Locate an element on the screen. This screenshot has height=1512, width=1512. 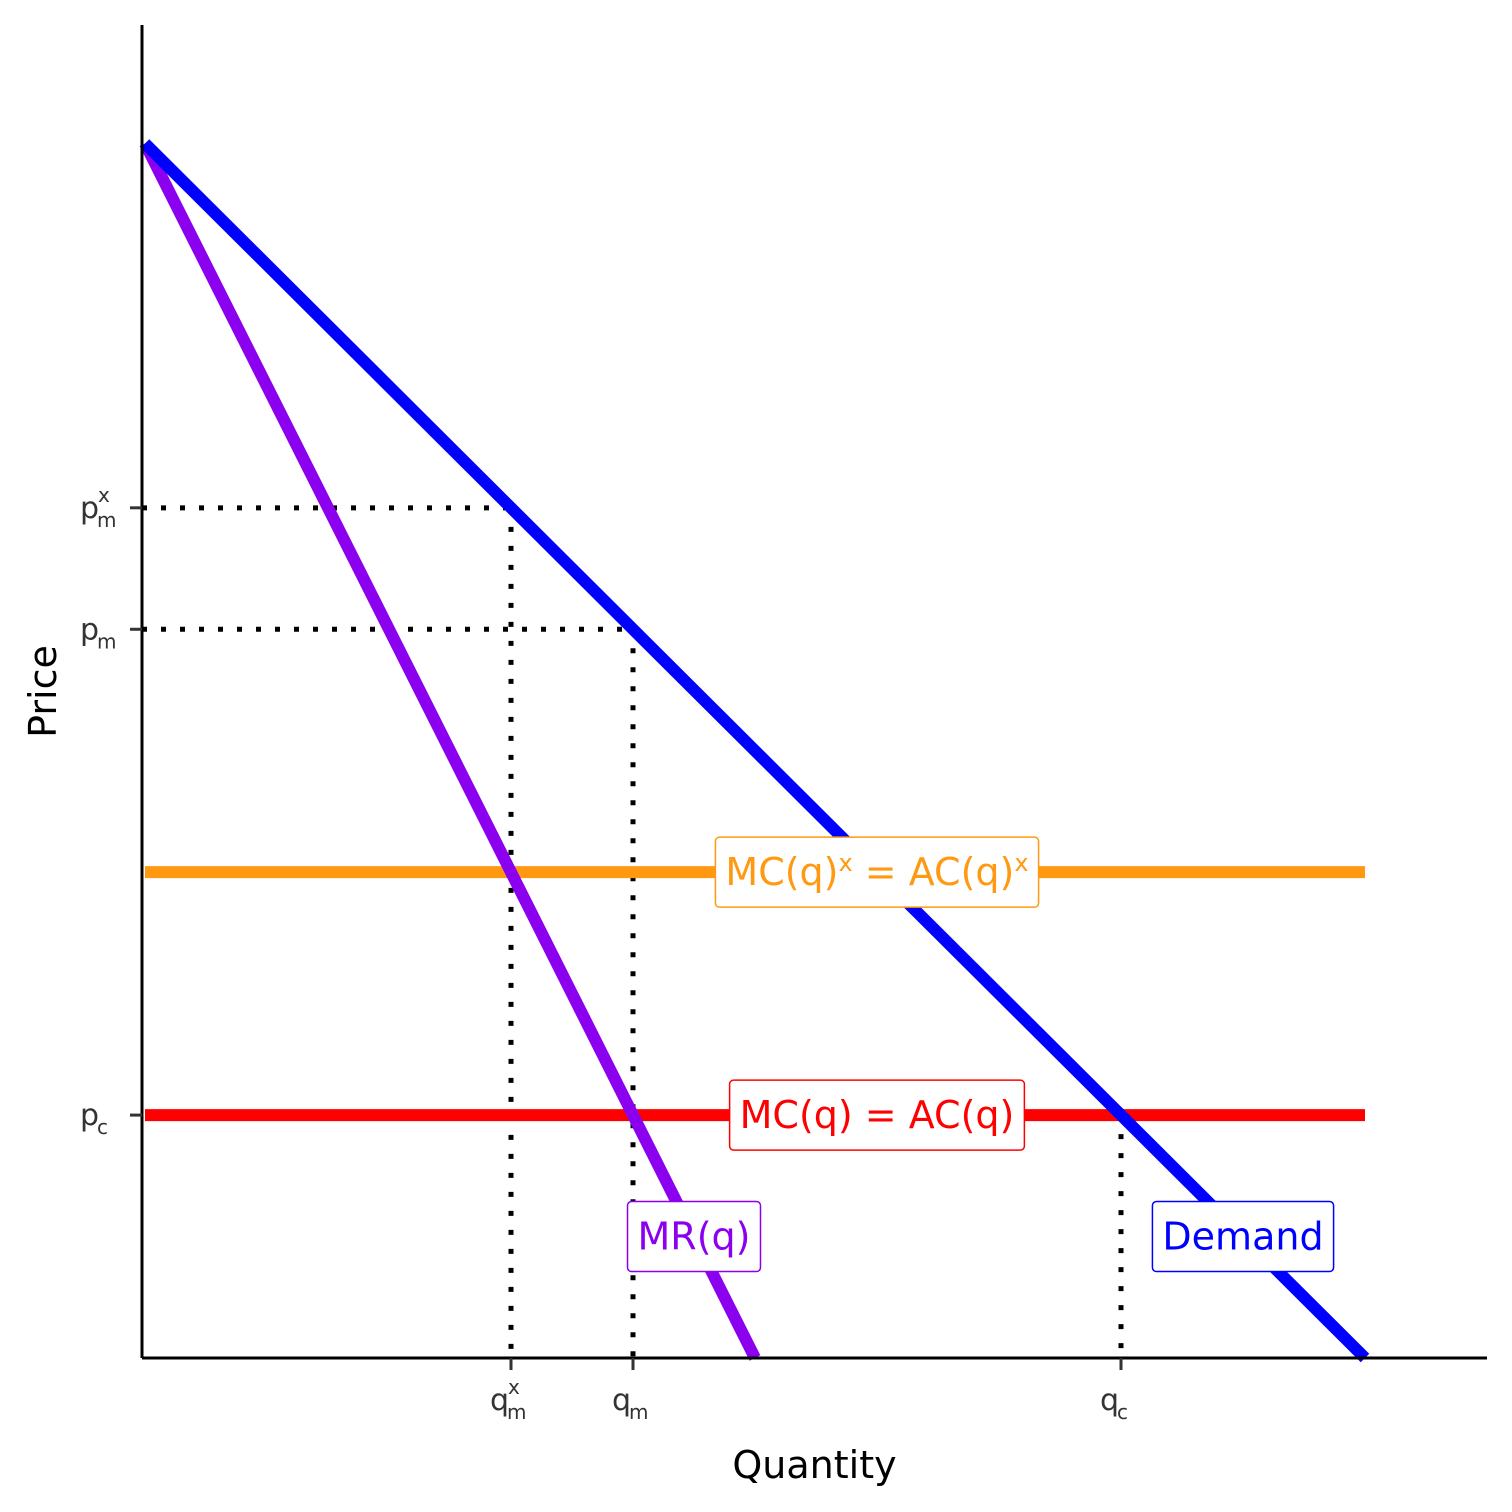
x-tick-label-1-main: q is located at coordinates (499, 1400).